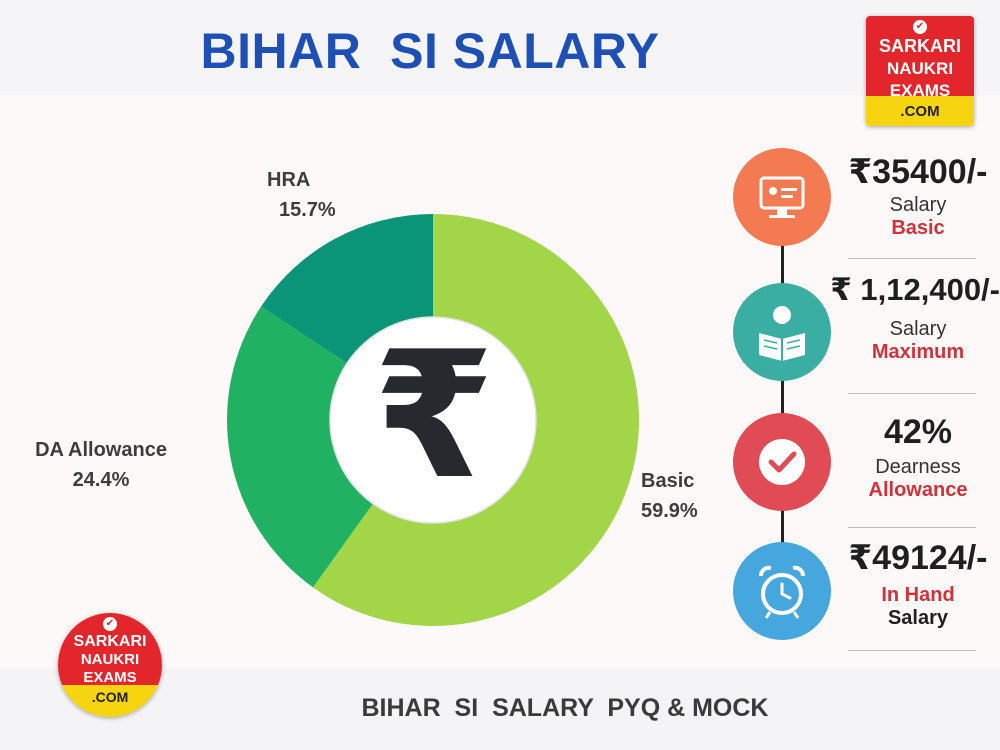  Describe the element at coordinates (918, 205) in the screenshot. I see `basic-salary-line1: Salary` at that location.